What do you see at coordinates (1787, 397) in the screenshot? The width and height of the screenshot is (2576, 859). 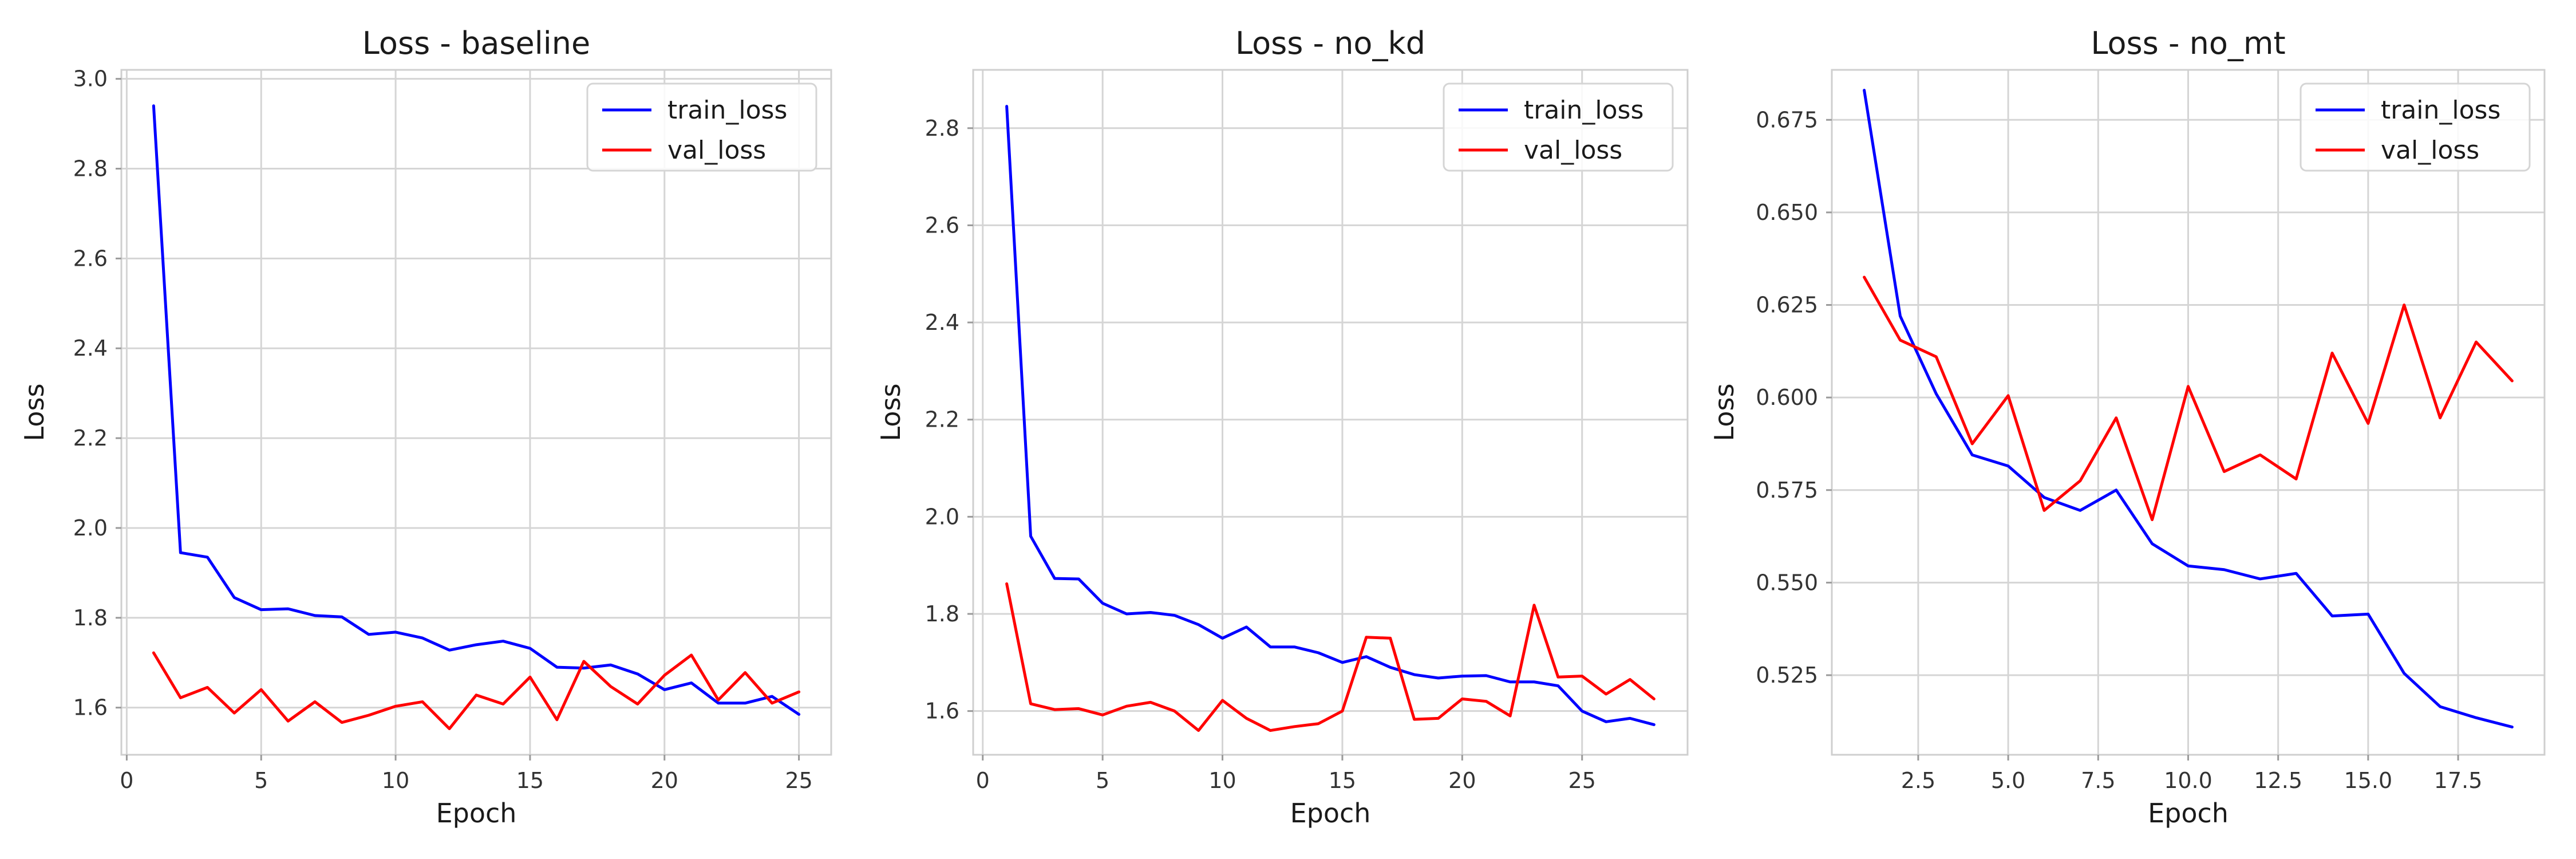 I see `y-tick-label: 0.600` at bounding box center [1787, 397].